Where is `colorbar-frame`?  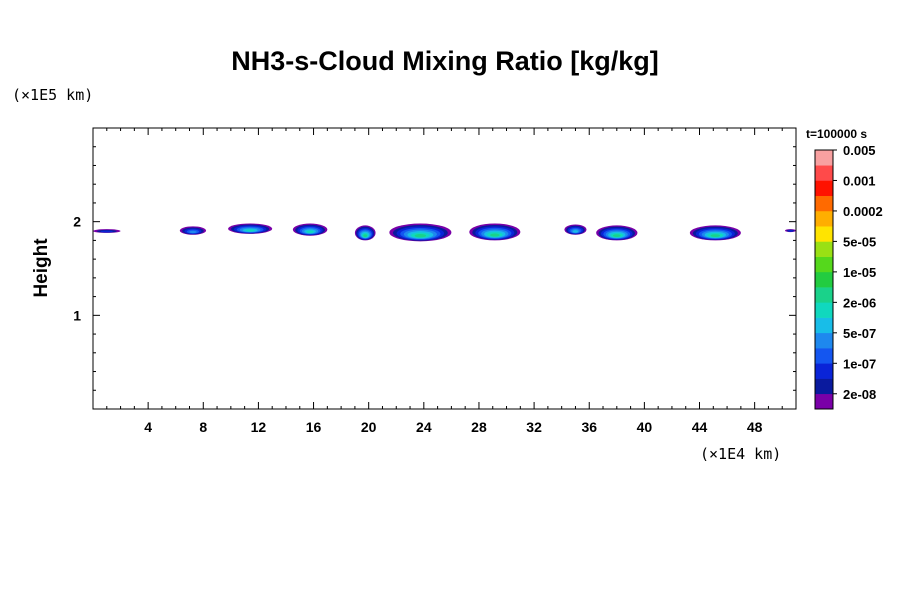 colorbar-frame is located at coordinates (824, 279).